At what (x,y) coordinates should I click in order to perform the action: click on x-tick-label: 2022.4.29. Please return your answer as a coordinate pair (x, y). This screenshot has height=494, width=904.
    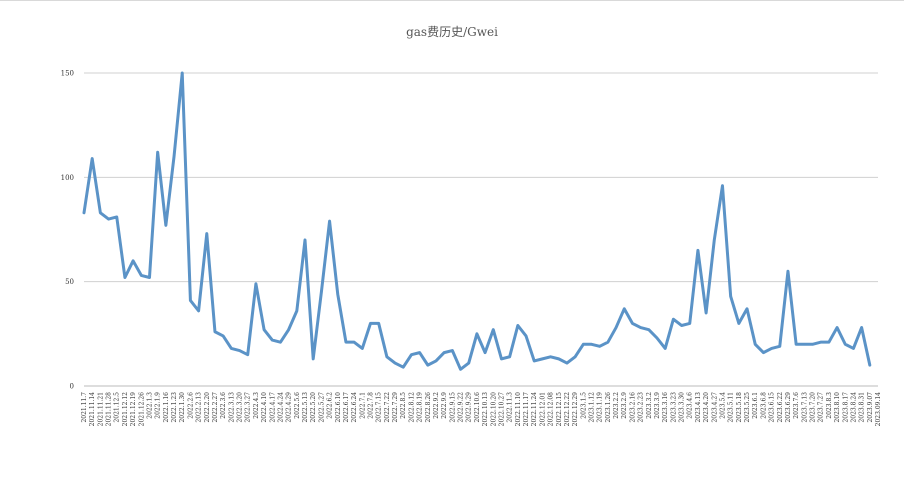
    Looking at the image, I should click on (289, 407).